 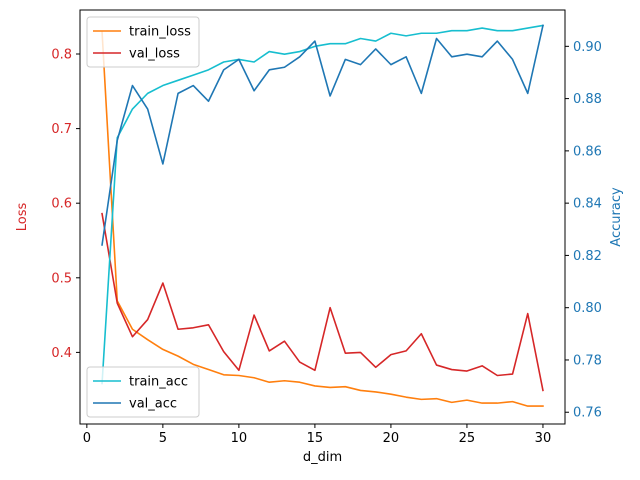 What do you see at coordinates (87, 438) in the screenshot?
I see `x-tick-label: 0` at bounding box center [87, 438].